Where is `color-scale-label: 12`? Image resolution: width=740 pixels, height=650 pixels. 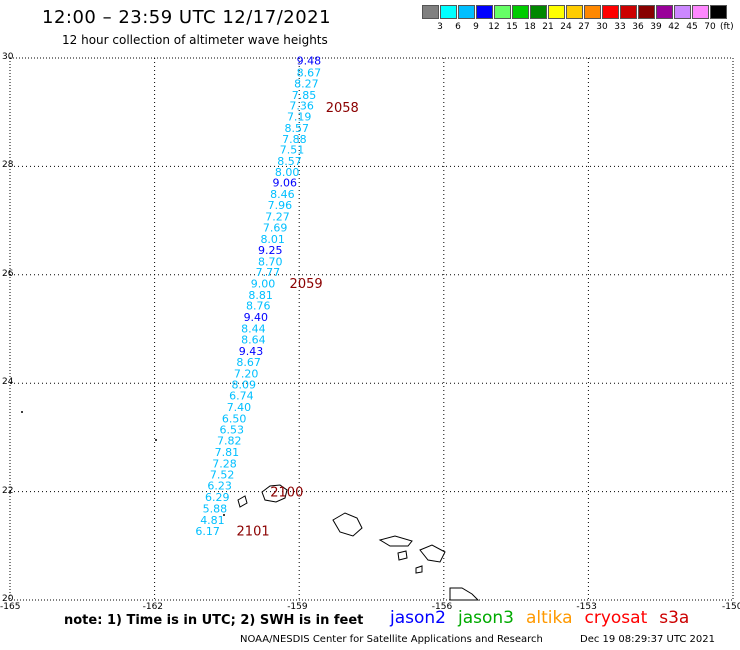 color-scale-label: 12 is located at coordinates (494, 27).